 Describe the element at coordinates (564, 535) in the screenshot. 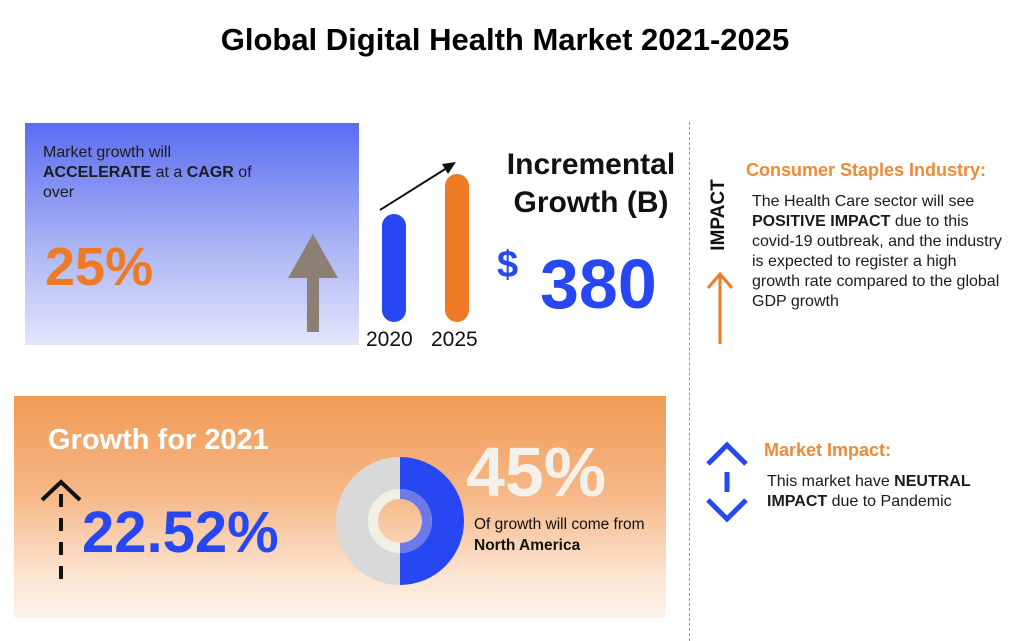

I see `north-america-text: Of growth will come from North America` at that location.